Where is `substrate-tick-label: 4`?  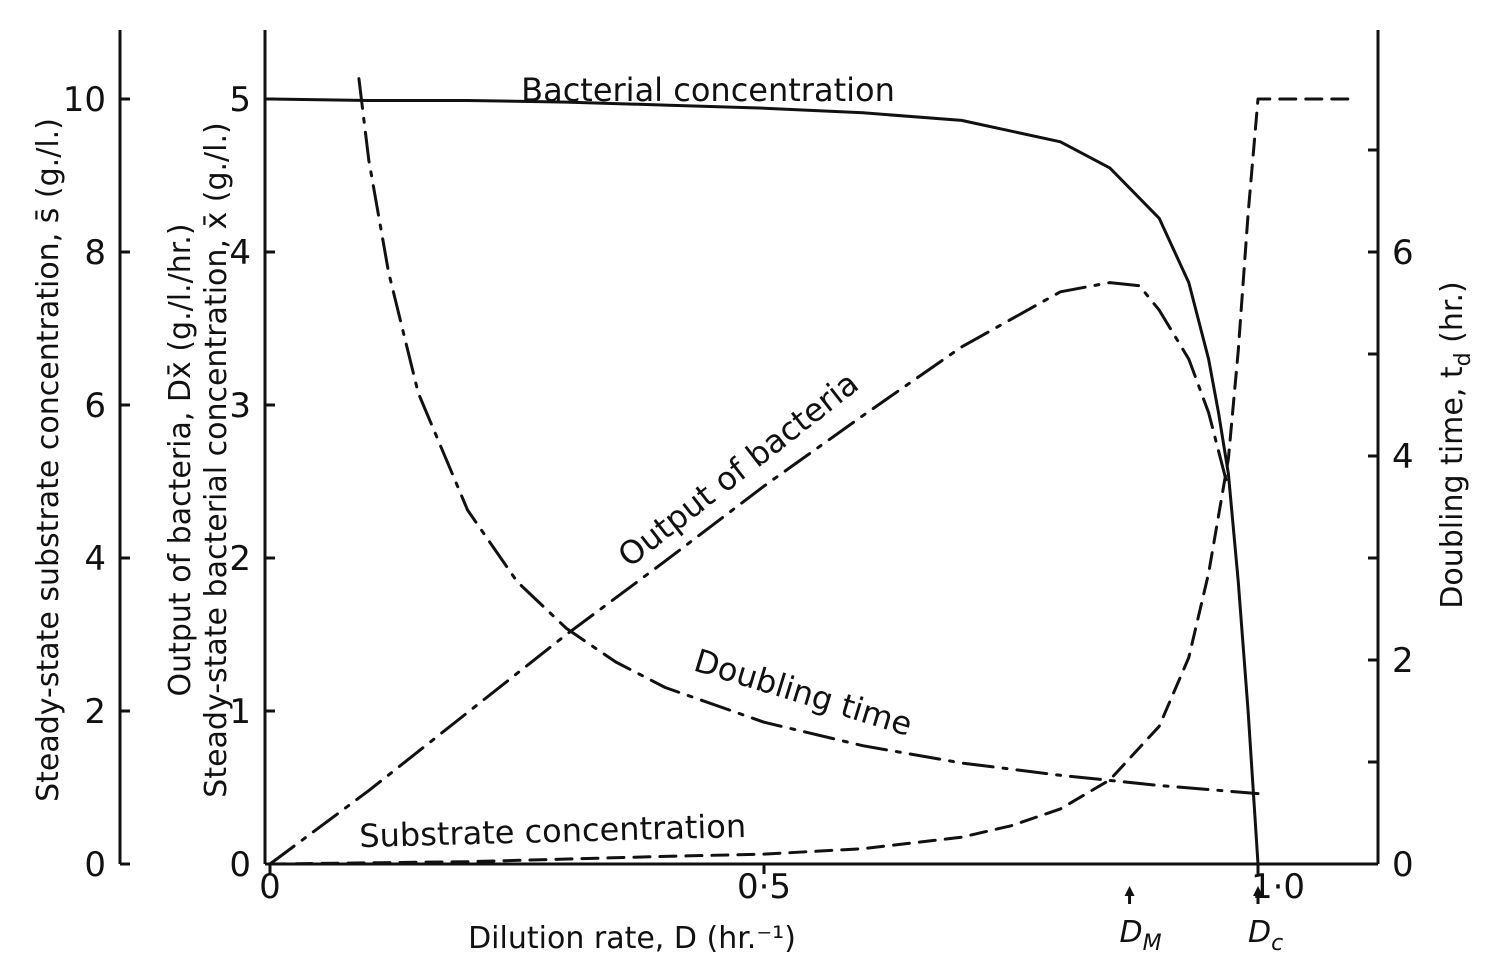 substrate-tick-label: 4 is located at coordinates (95, 559).